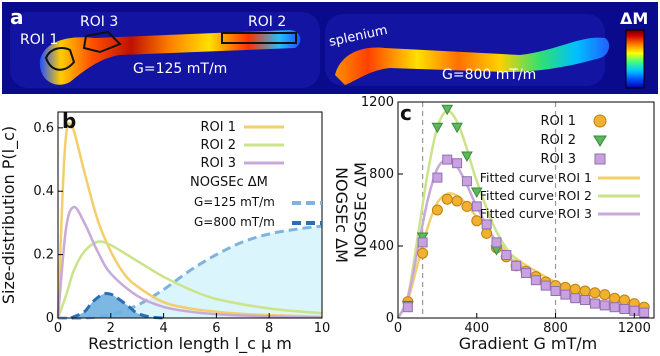  What do you see at coordinates (216, 328) in the screenshot?
I see `b-xtick-label: 6` at bounding box center [216, 328].